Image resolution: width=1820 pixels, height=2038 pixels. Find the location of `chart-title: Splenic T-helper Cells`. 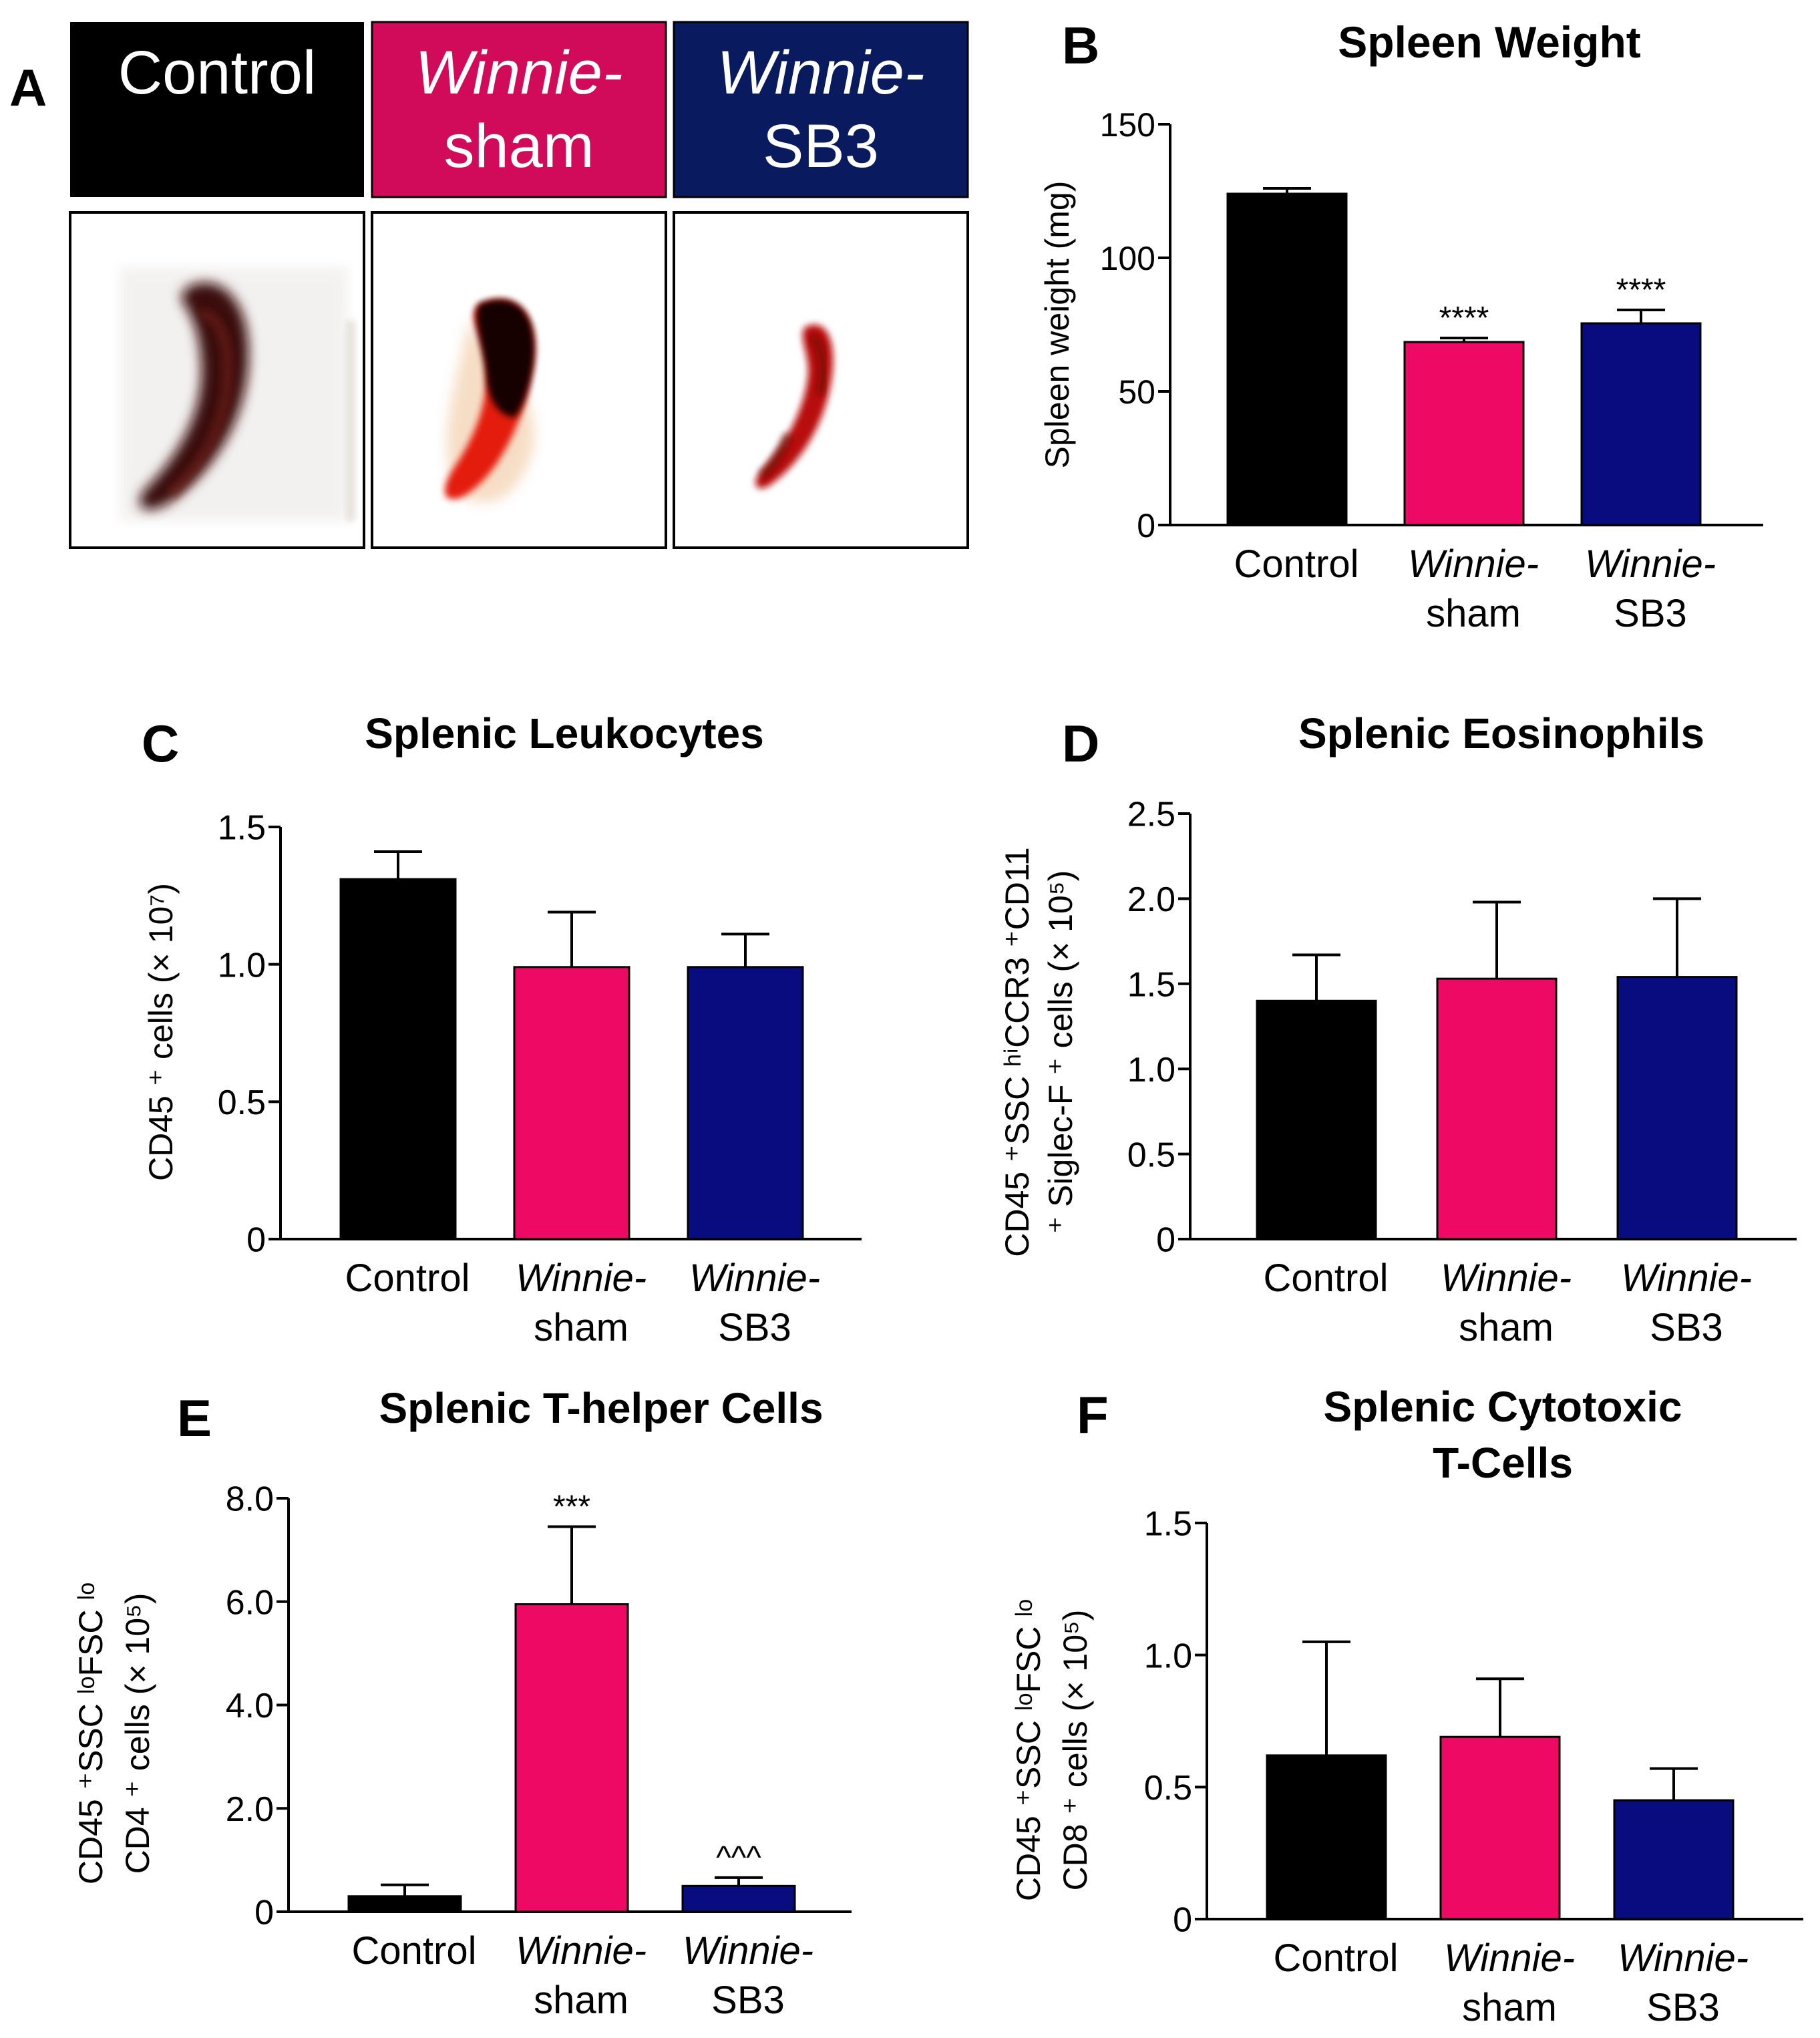

chart-title: Splenic T-helper Cells is located at coordinates (601, 1408).